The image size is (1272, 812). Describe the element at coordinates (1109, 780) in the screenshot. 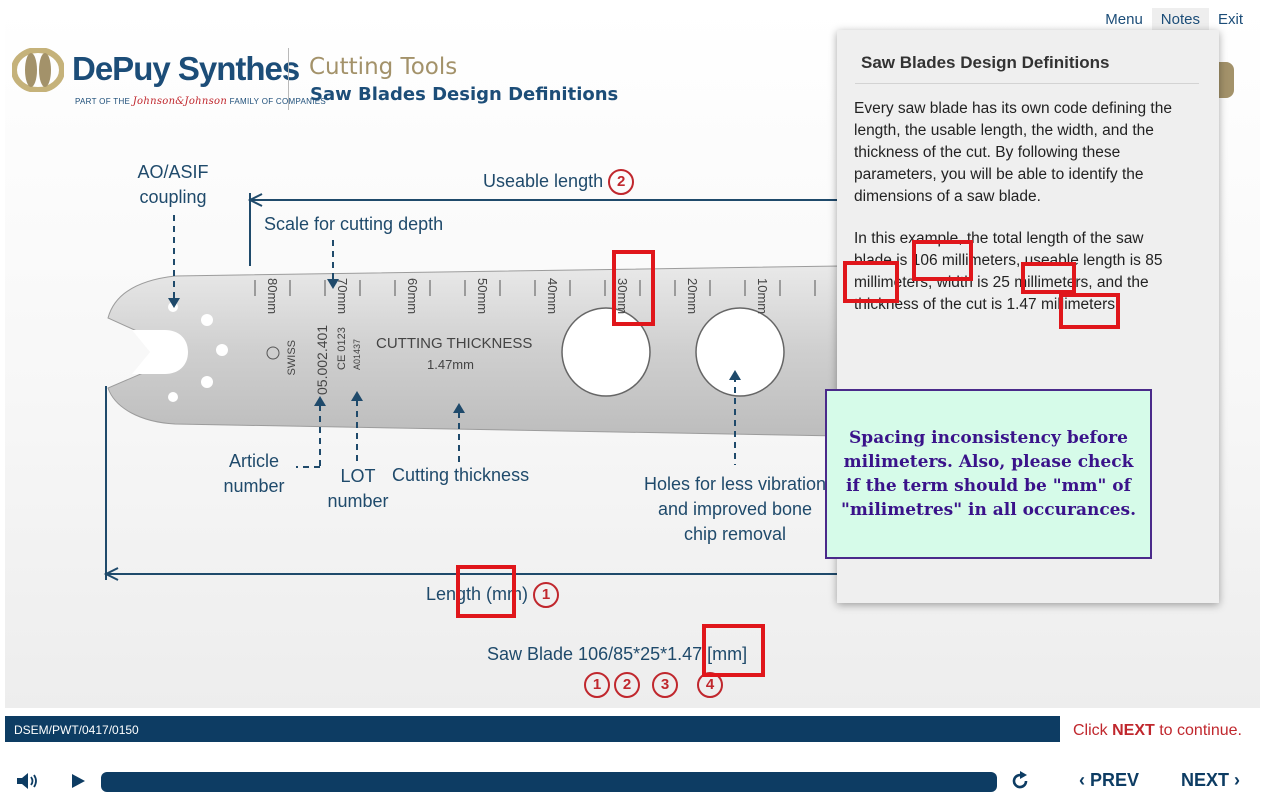

I see `prev-button: ‹ PREV` at that location.